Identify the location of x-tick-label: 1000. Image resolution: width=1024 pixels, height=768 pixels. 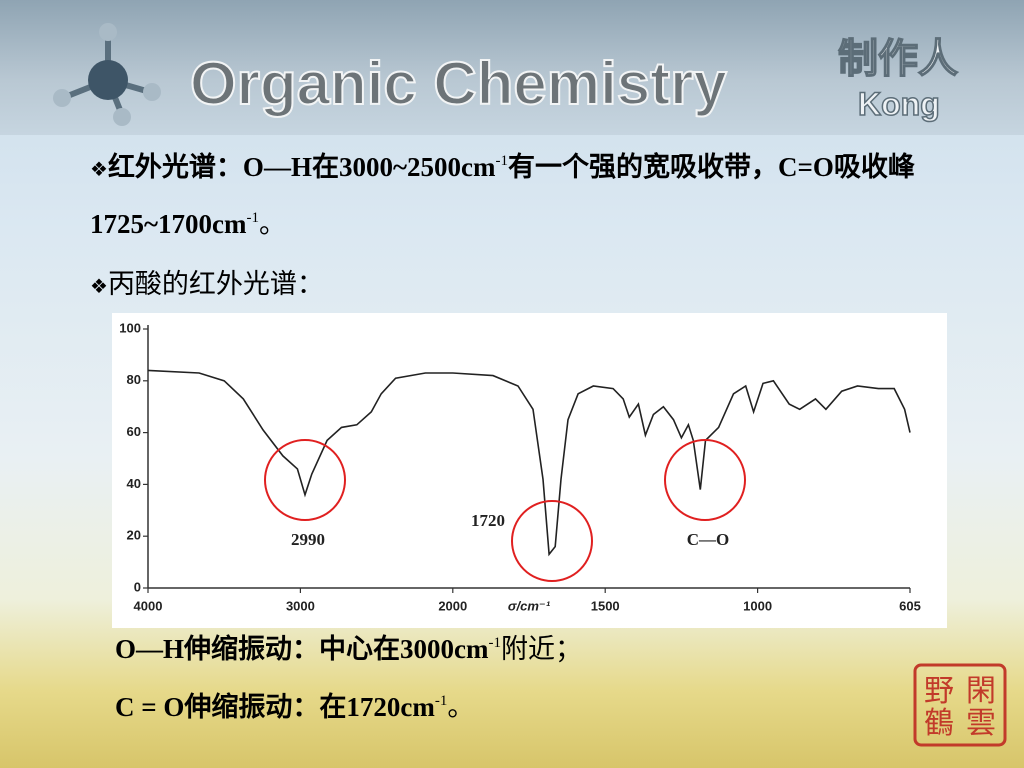
(757, 605).